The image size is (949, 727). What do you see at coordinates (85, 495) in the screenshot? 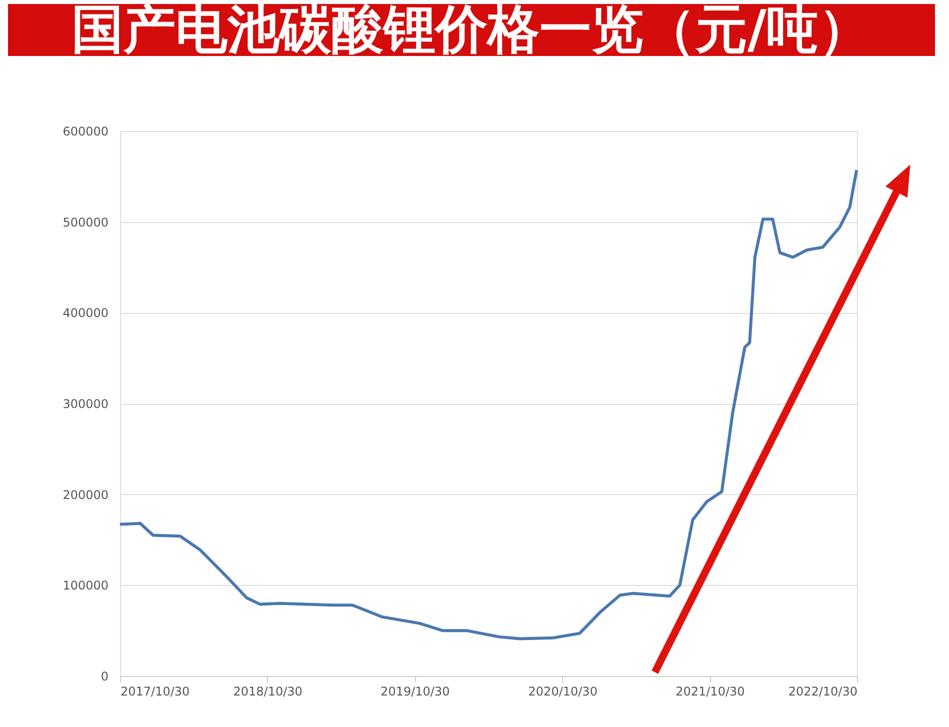
I see `y-tick-label: 200000` at bounding box center [85, 495].